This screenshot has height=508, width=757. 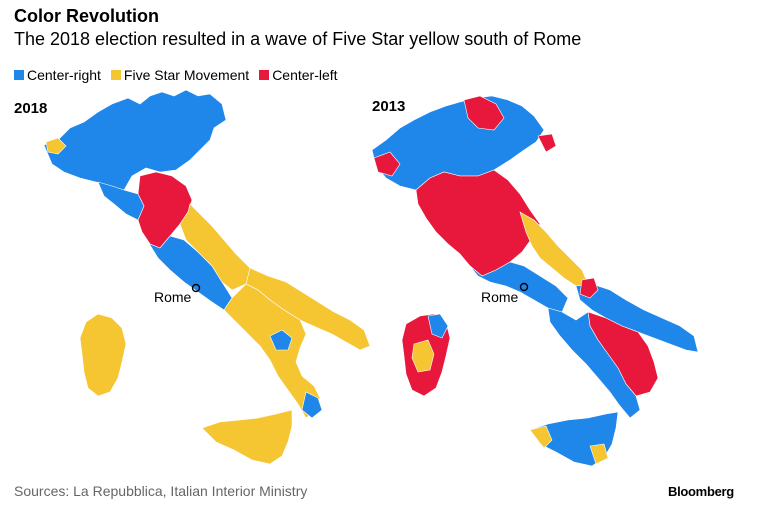 I want to click on region-calabria-tip-2018, so click(x=312, y=405).